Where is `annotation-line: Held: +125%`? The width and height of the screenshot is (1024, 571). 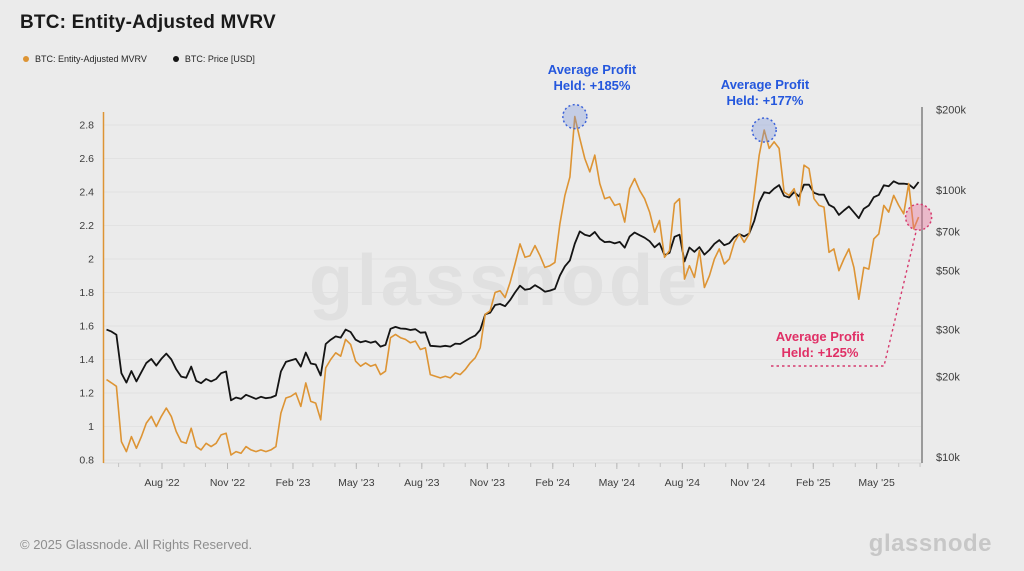
annotation-line: Held: +125% is located at coordinates (820, 352).